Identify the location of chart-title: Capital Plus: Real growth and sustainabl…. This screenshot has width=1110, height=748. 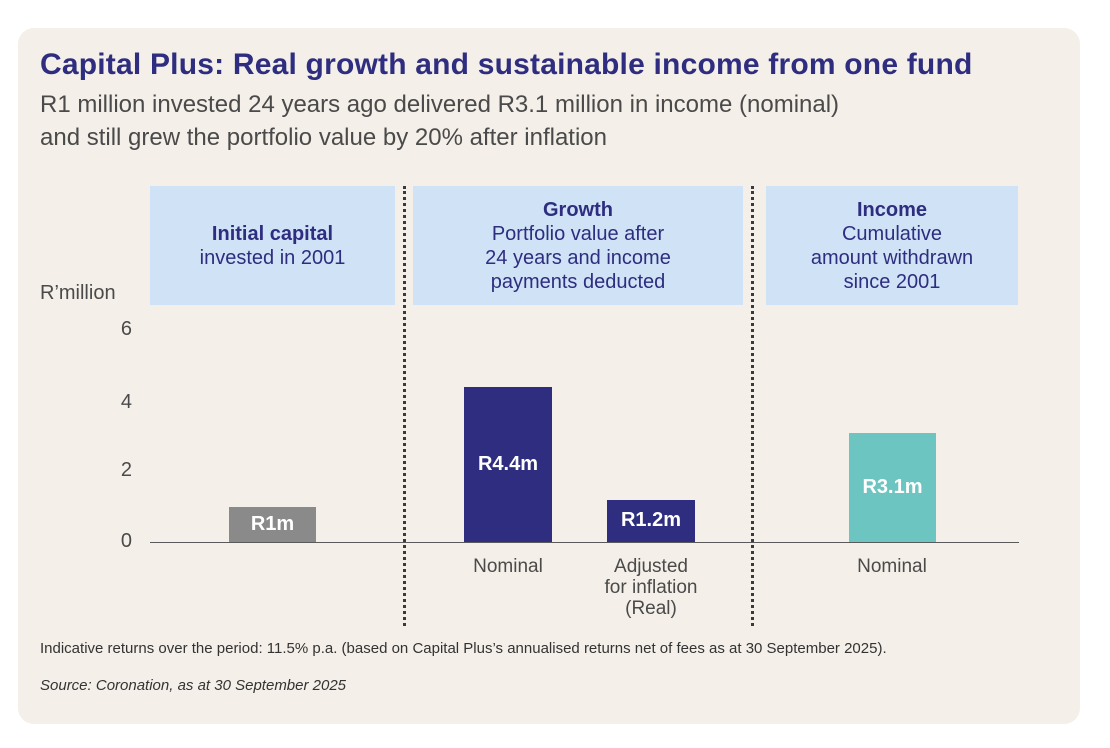
(506, 64).